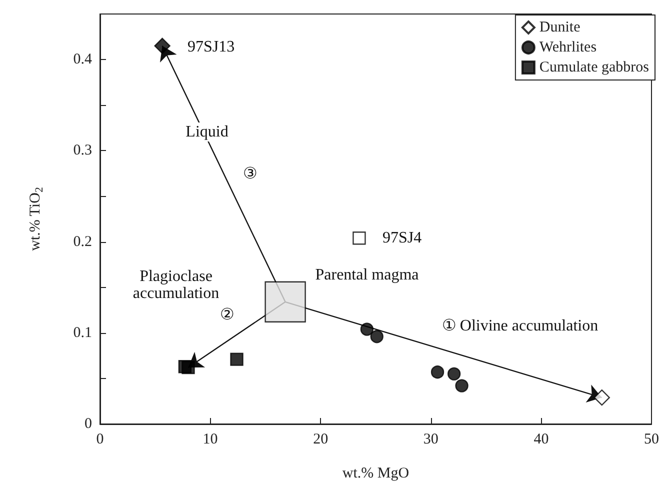 The width and height of the screenshot is (670, 504). Describe the element at coordinates (250, 174) in the screenshot. I see `annotation: ③` at that location.